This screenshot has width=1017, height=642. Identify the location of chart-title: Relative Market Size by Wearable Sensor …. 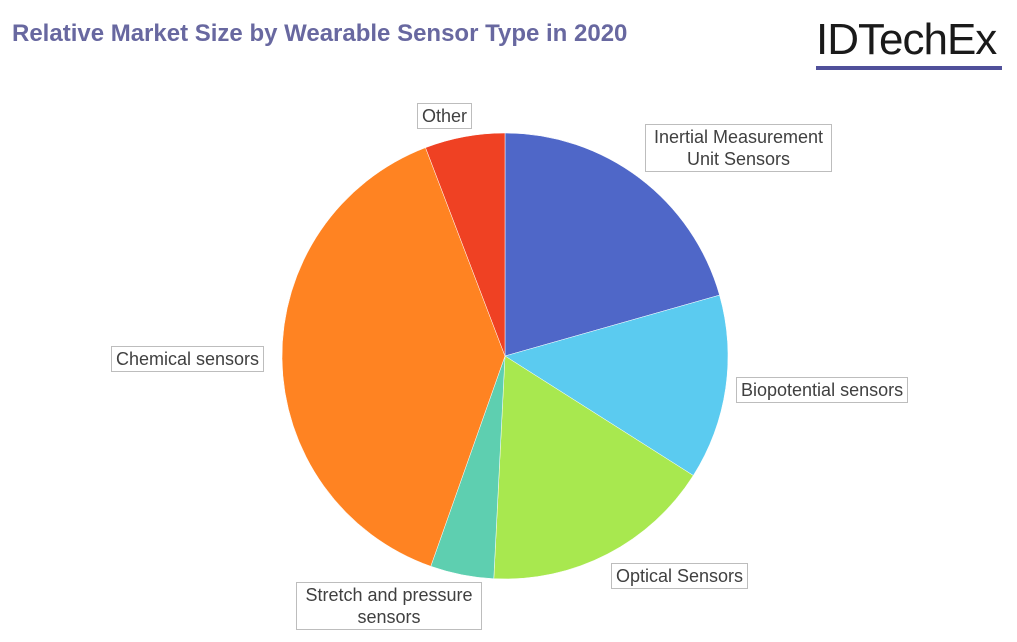
(320, 33).